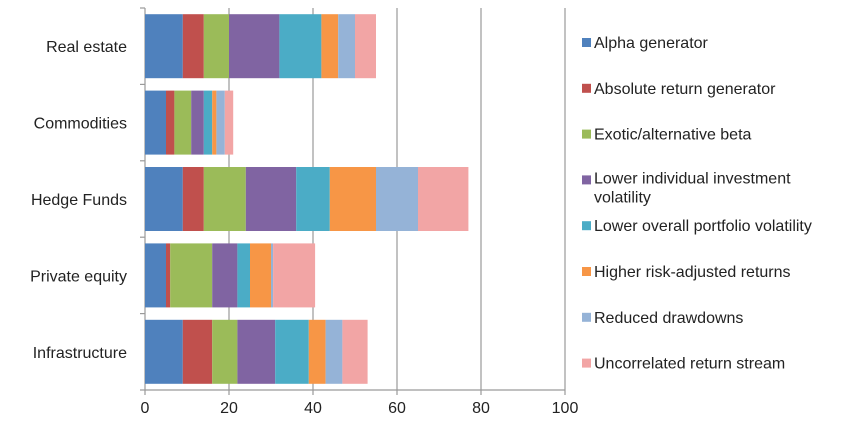  What do you see at coordinates (229, 408) in the screenshot?
I see `x-tick-label: 20` at bounding box center [229, 408].